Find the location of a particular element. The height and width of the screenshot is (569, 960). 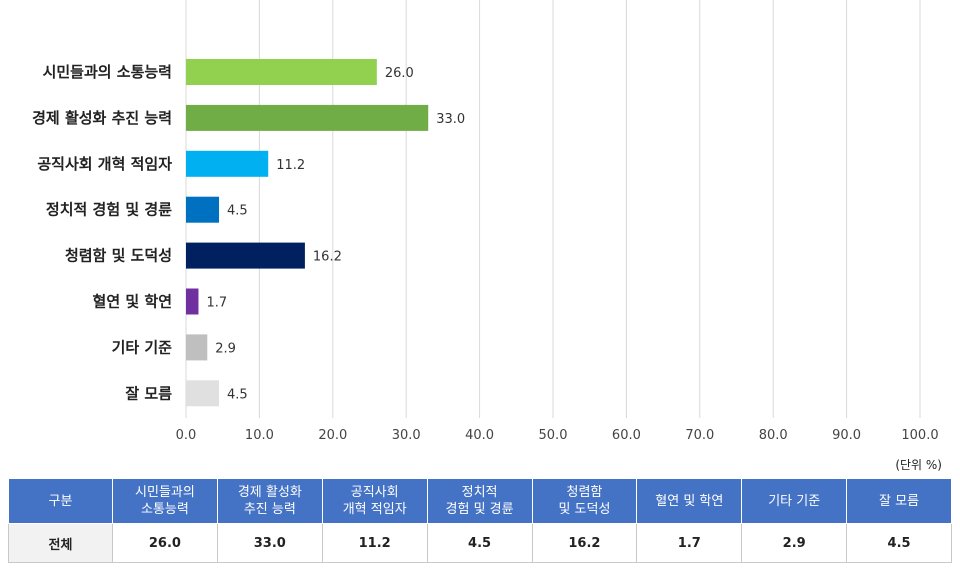

x-tick-label: 100.0 is located at coordinates (919, 435).